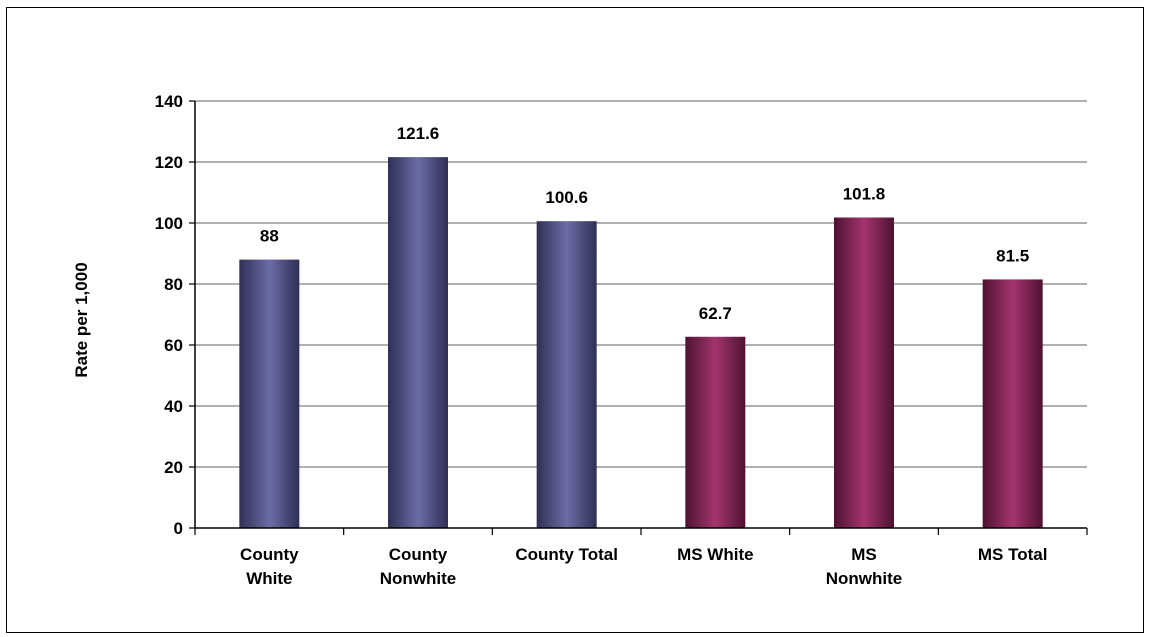  Describe the element at coordinates (1013, 554) in the screenshot. I see `x-category-label: MS Total` at that location.